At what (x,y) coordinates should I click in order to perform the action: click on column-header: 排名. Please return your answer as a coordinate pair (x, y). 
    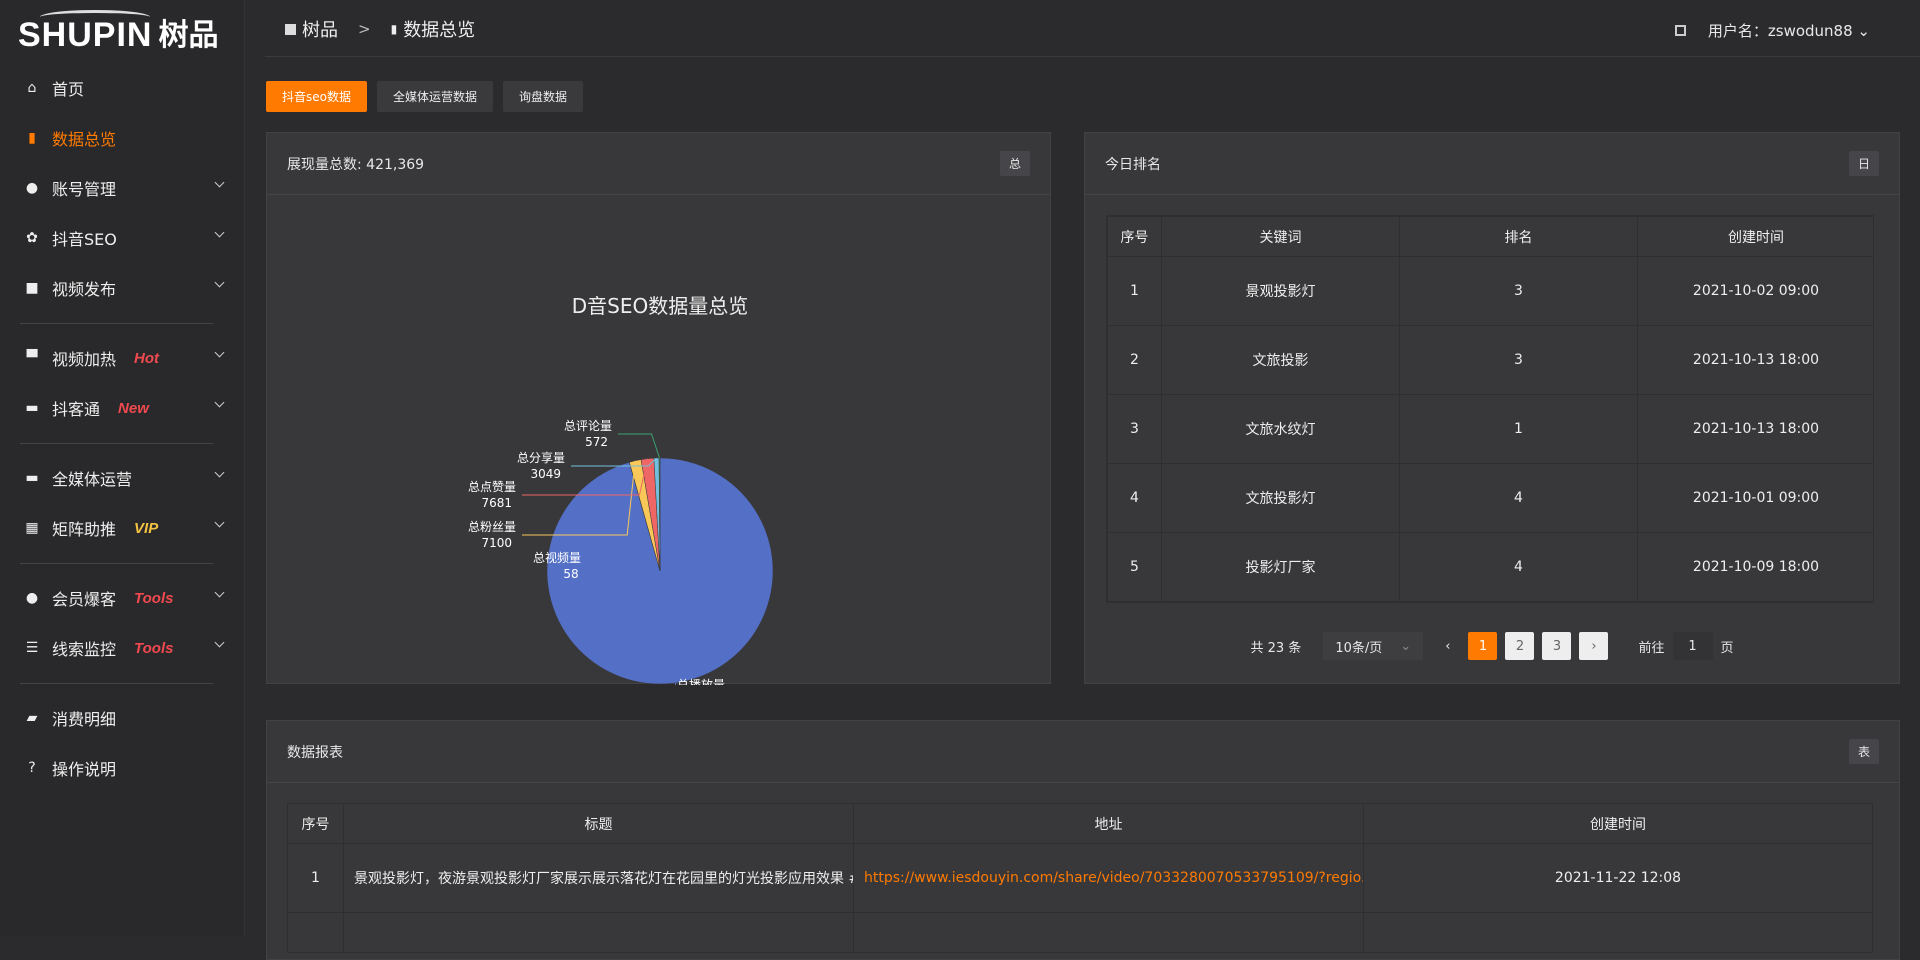
    Looking at the image, I should click on (1518, 236).